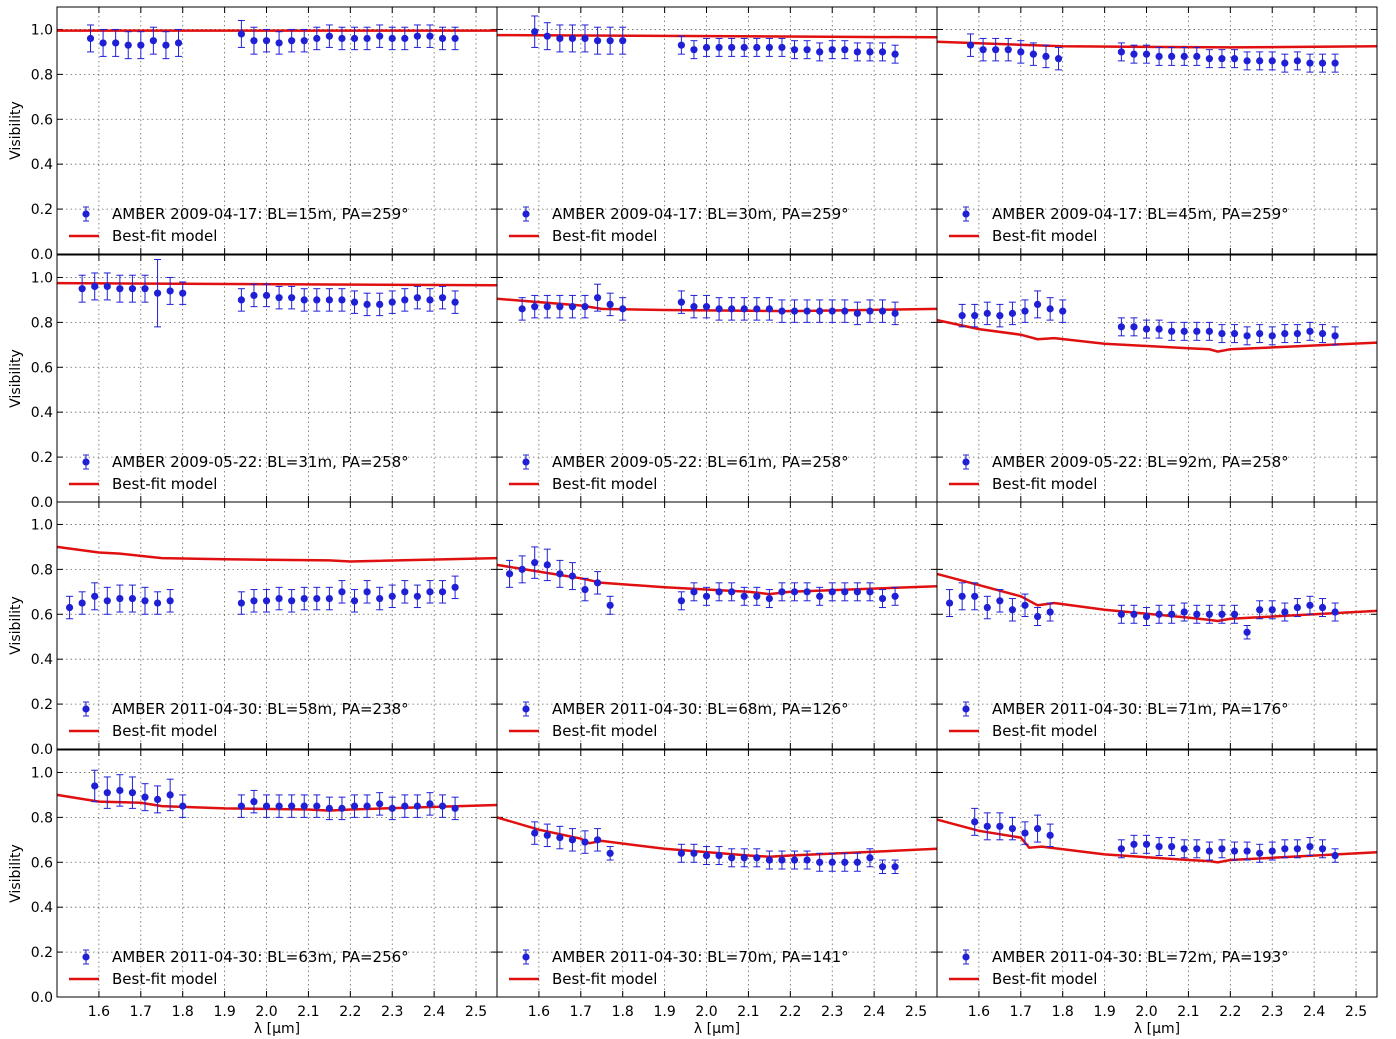 The image size is (1396, 1039). I want to click on x-tick-label: 1.7, so click(141, 1012).